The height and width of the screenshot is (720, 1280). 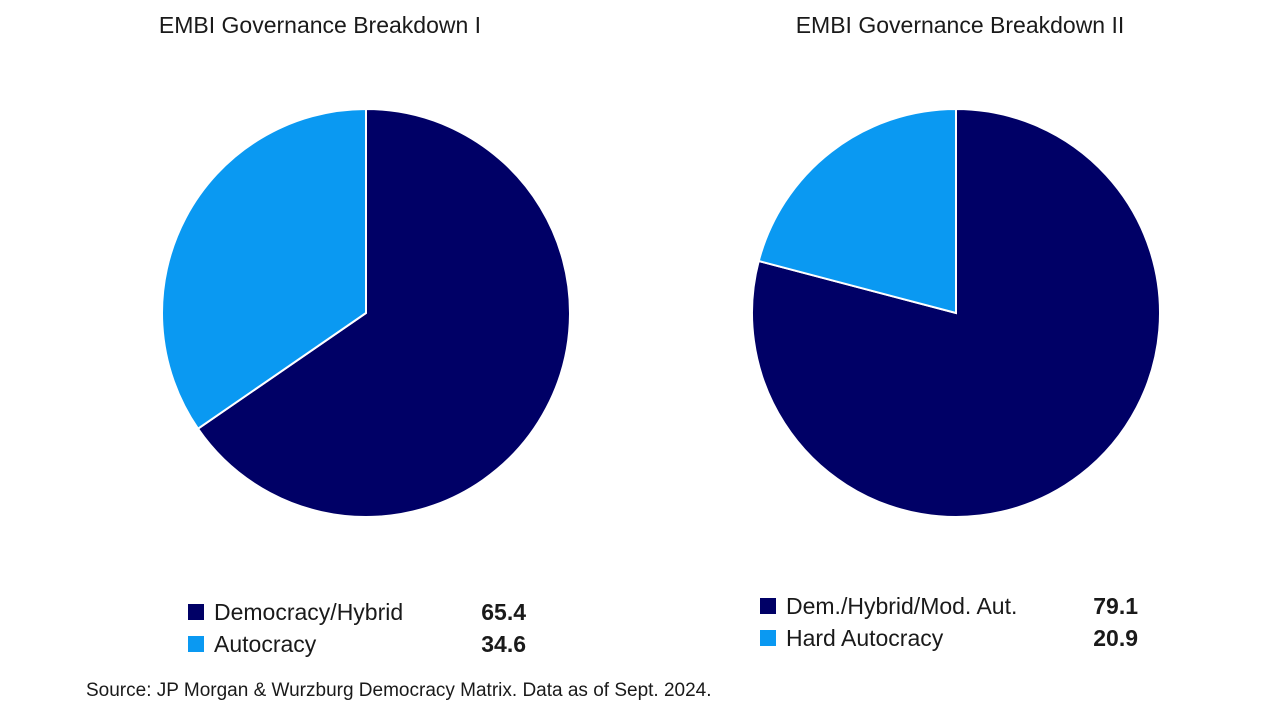 What do you see at coordinates (320, 25) in the screenshot?
I see `chart-title: EMBI Governance Breakdown I` at bounding box center [320, 25].